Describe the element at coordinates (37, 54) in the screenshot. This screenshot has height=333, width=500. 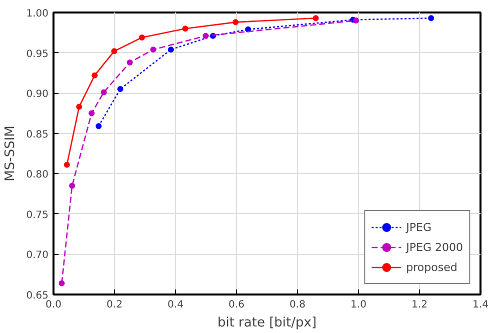
I see `y-tick-label: 0.95` at that location.